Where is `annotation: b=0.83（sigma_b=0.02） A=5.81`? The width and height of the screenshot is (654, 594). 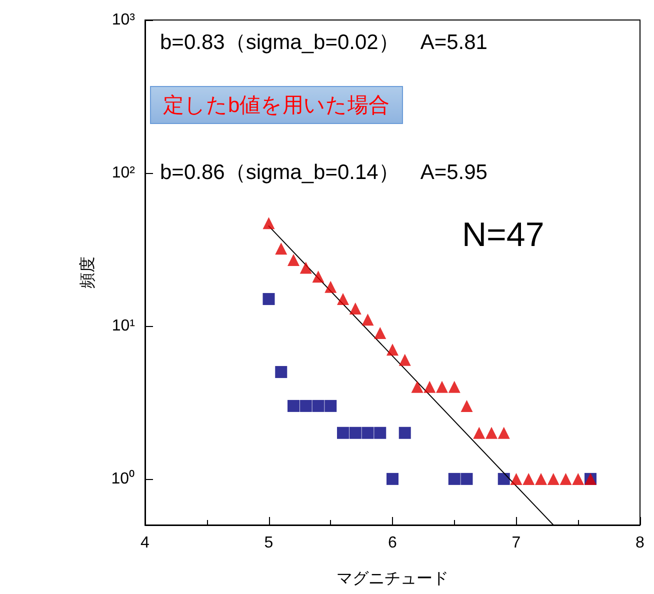
annotation: b=0.83（sigma_b=0.02） A=5.81 is located at coordinates (324, 43).